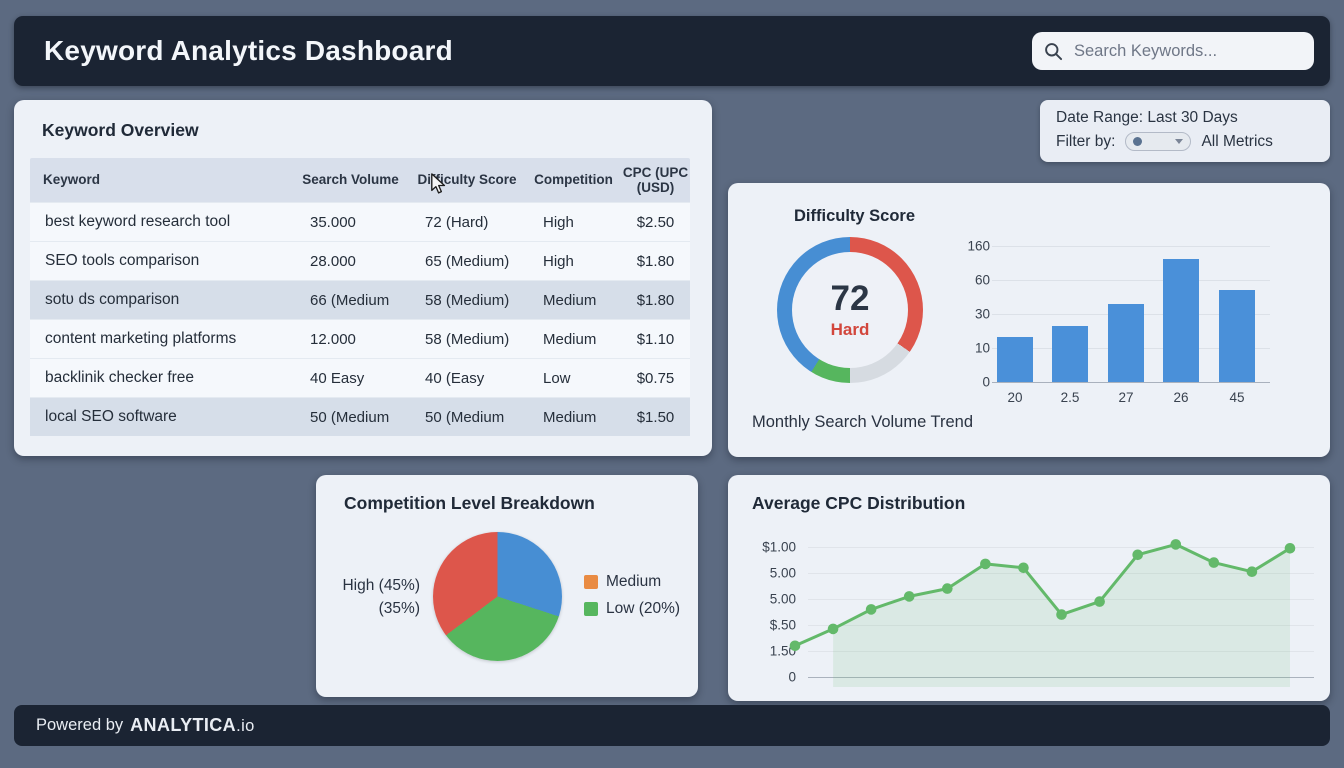 The width and height of the screenshot is (1344, 768). What do you see at coordinates (497, 596) in the screenshot?
I see `competition-pie-chart` at bounding box center [497, 596].